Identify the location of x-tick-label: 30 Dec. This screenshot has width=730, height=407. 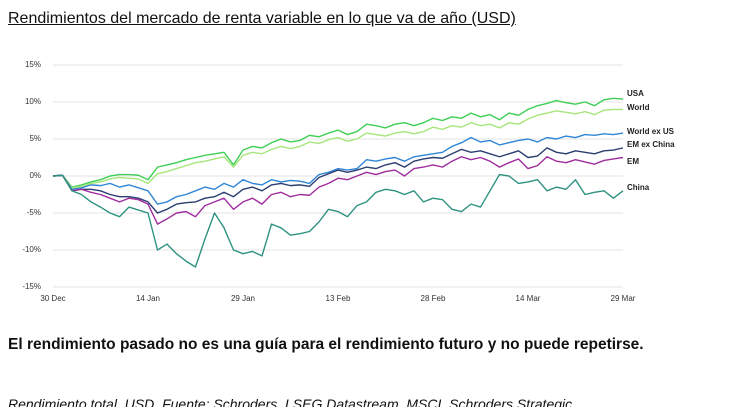
(52, 298).